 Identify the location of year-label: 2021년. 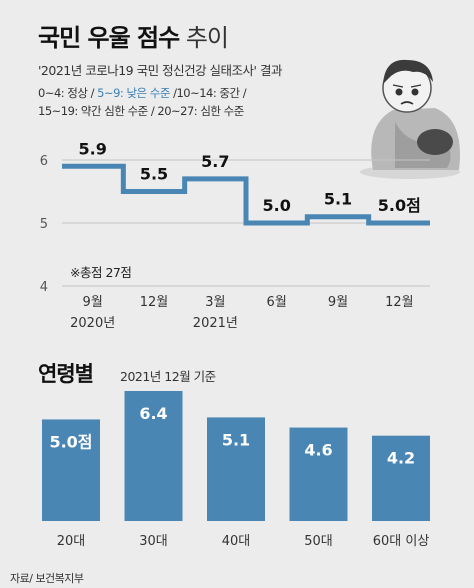
(215, 323).